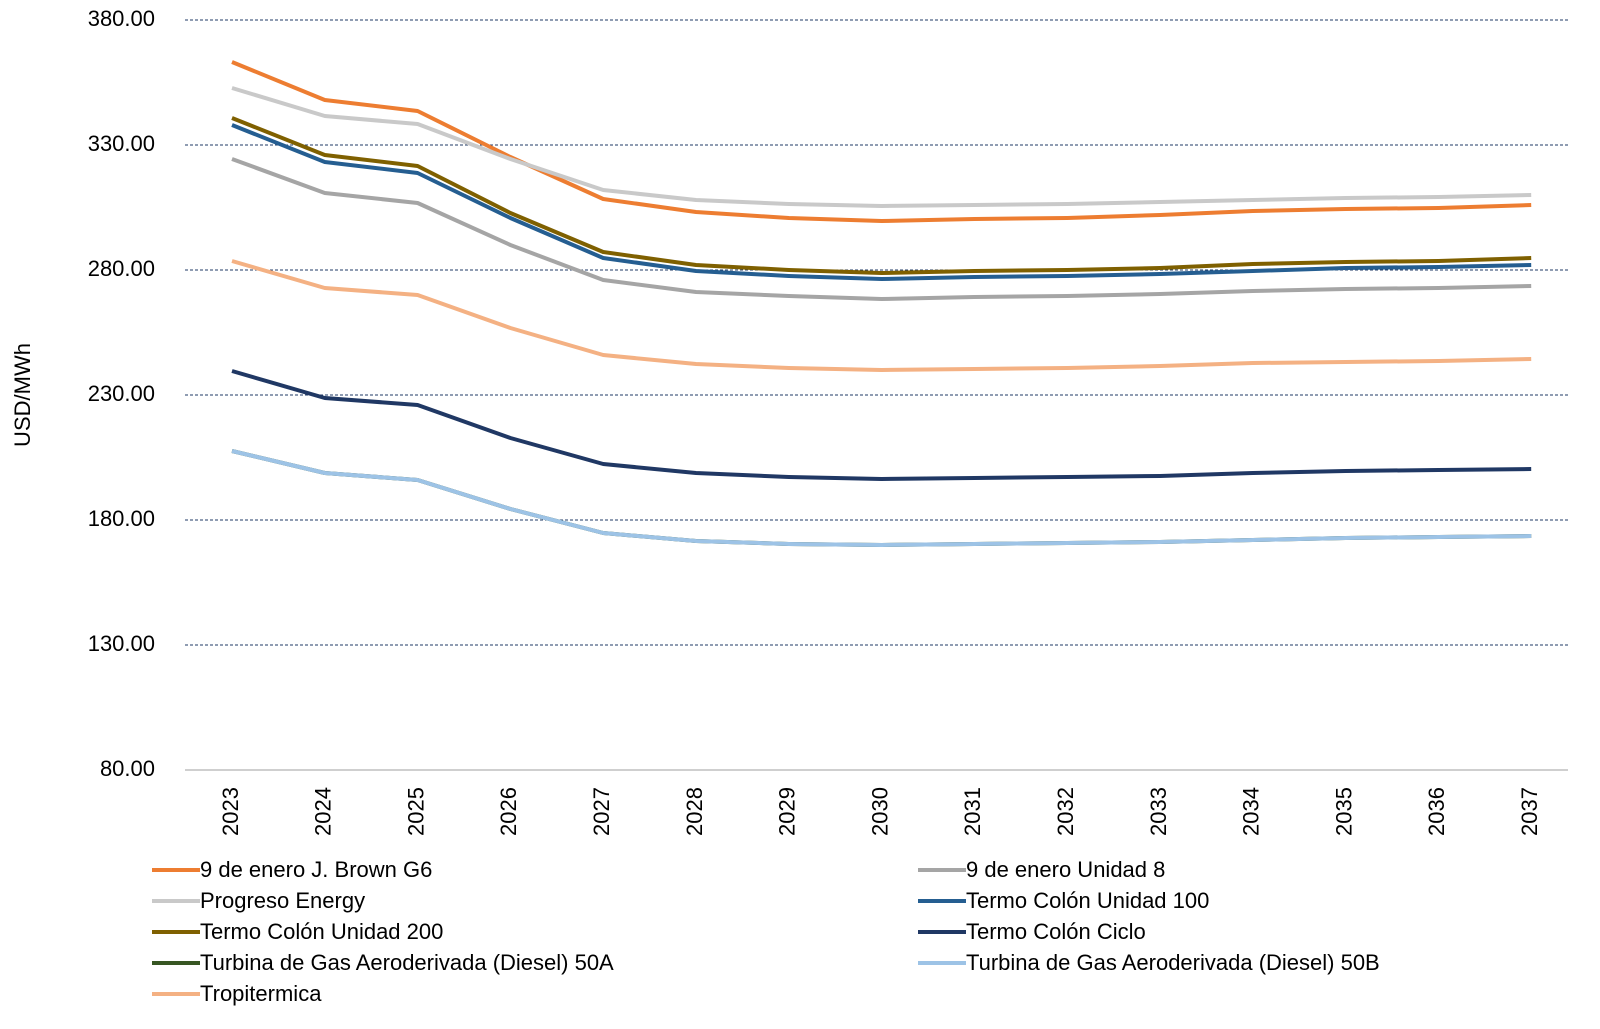  I want to click on y-tick-label: 380.00, so click(121, 18).